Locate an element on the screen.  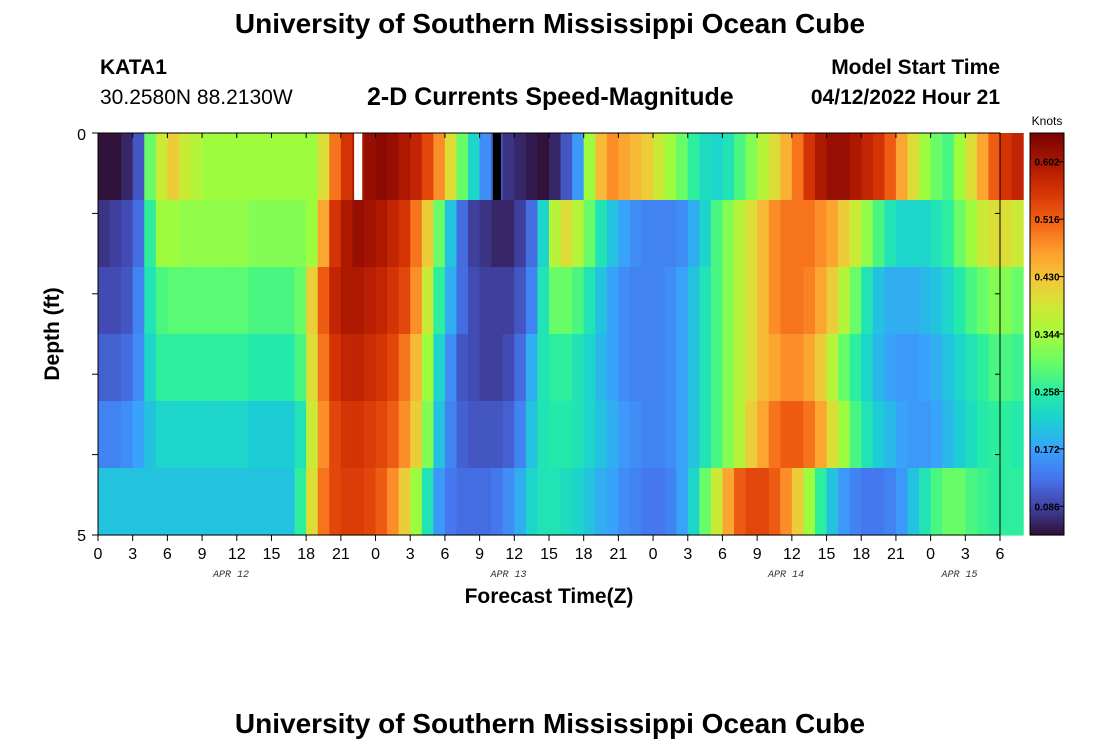
x-axis-title: Forecast Time(Z) is located at coordinates (549, 596).